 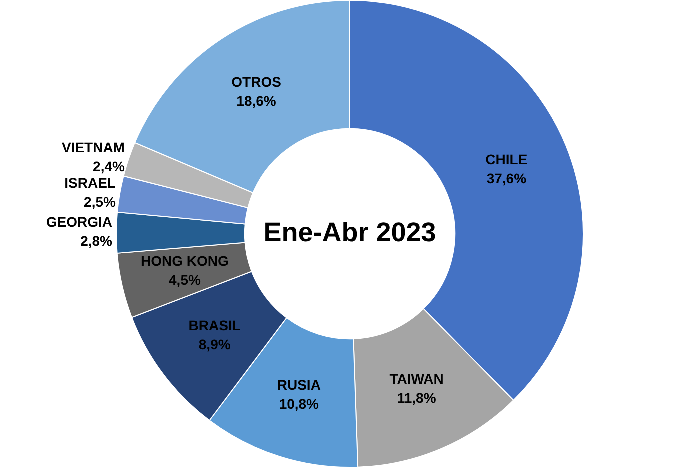 I want to click on slice-label: CHILE, so click(x=507, y=159).